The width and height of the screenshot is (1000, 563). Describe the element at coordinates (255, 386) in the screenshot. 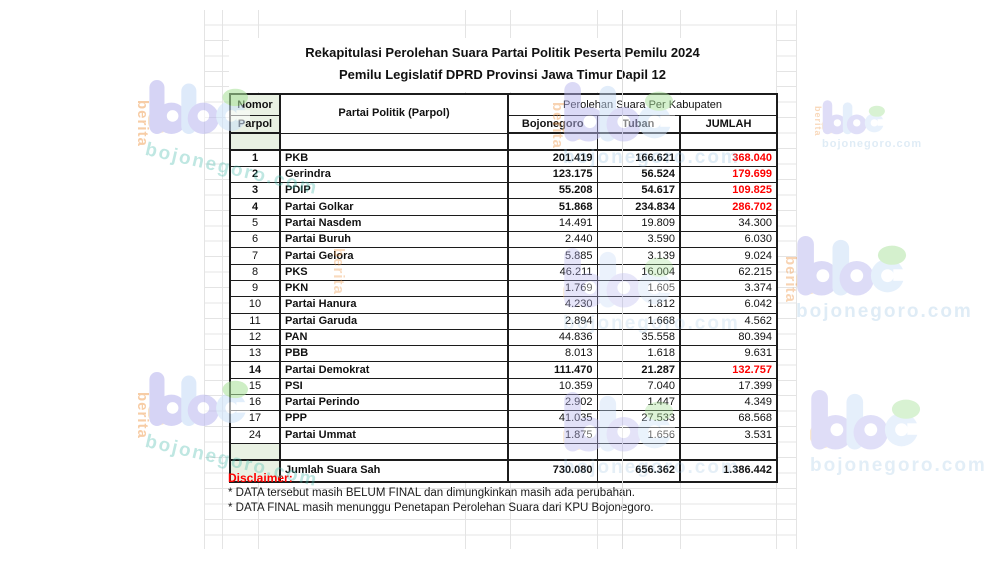

I see `cell-nomor: 15` at that location.